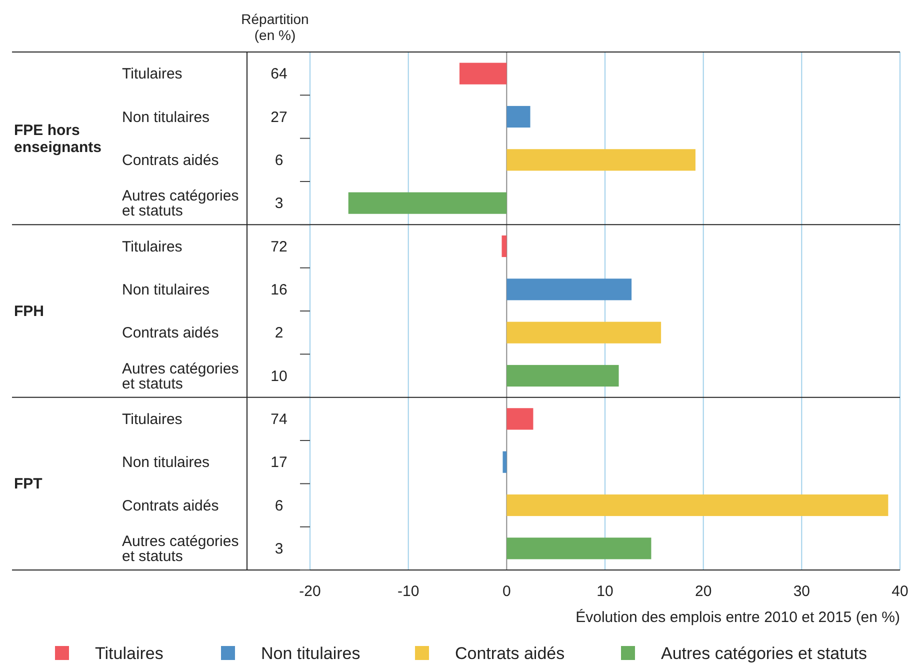 This screenshot has height=668, width=909. What do you see at coordinates (58, 139) in the screenshot?
I see `text: FPE hors enseignants` at bounding box center [58, 139].